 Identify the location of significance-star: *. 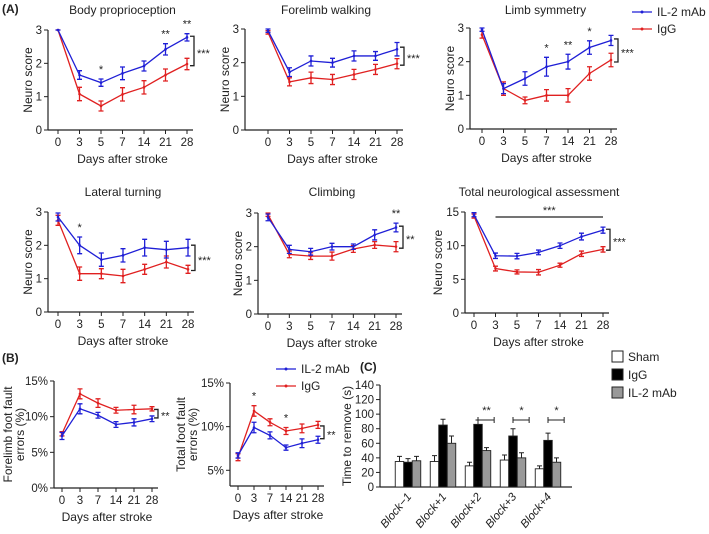
(286, 419).